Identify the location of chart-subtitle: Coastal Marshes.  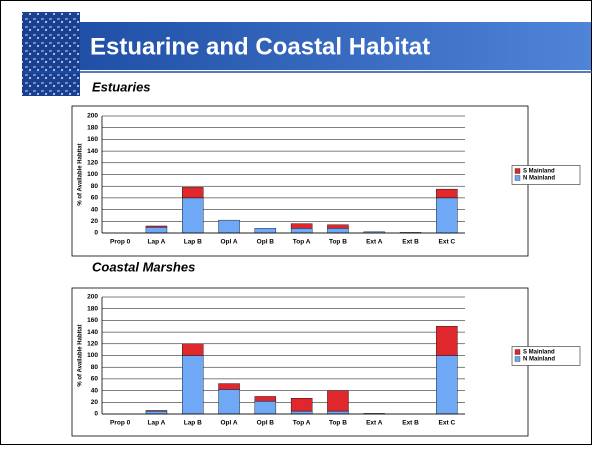
(143, 266).